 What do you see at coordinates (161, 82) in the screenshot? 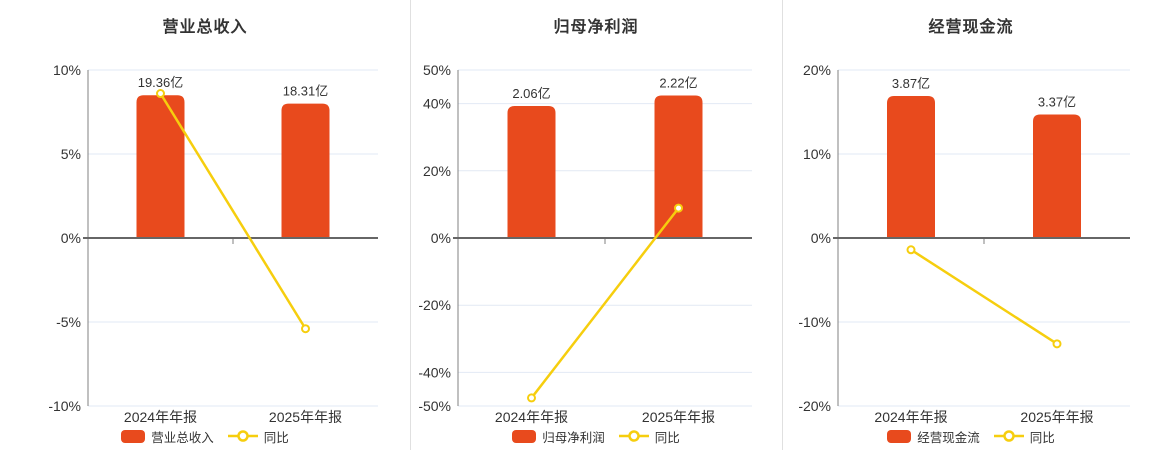
I see `bar-value-label: 19.36亿` at bounding box center [161, 82].